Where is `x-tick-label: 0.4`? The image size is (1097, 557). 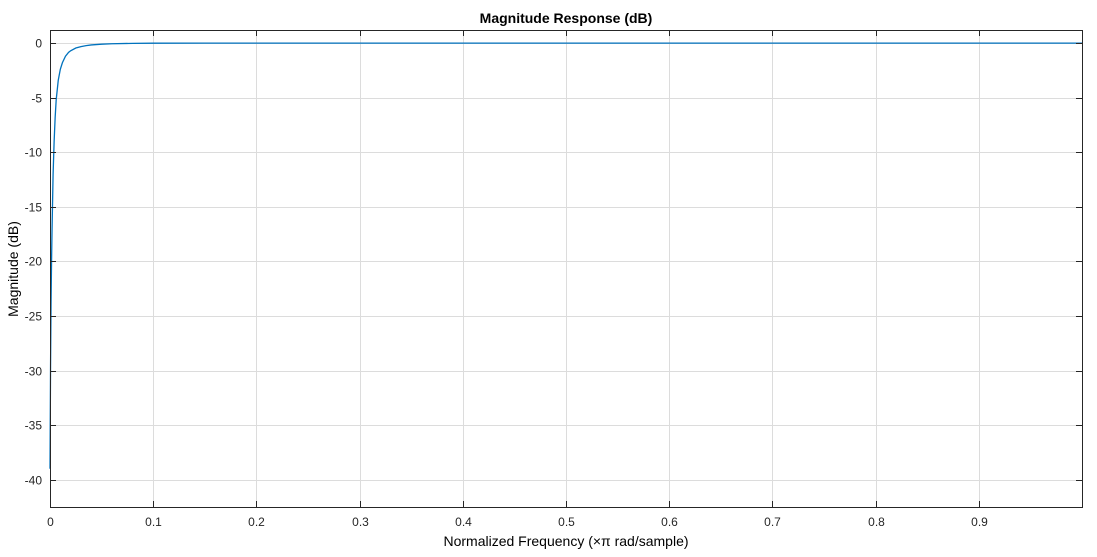
x-tick-label: 0.4 is located at coordinates (463, 522).